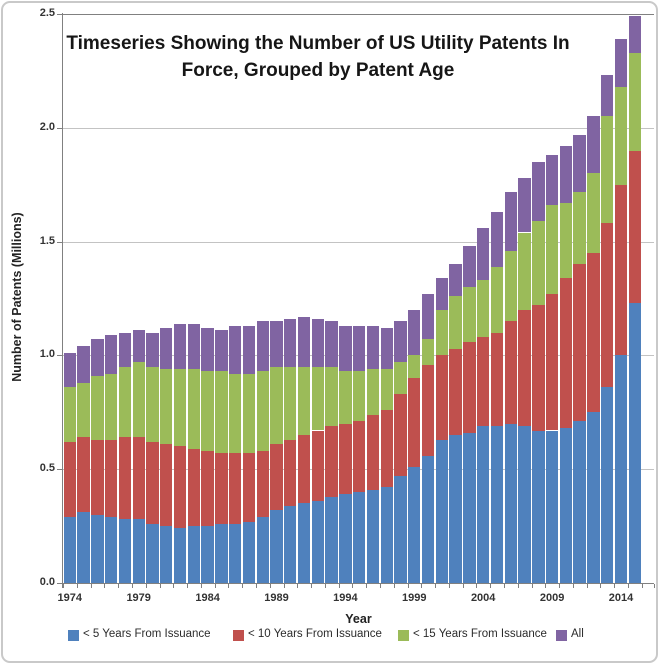 This screenshot has width=659, height=664. What do you see at coordinates (97, 548) in the screenshot?
I see `bar-1976-segment` at bounding box center [97, 548].